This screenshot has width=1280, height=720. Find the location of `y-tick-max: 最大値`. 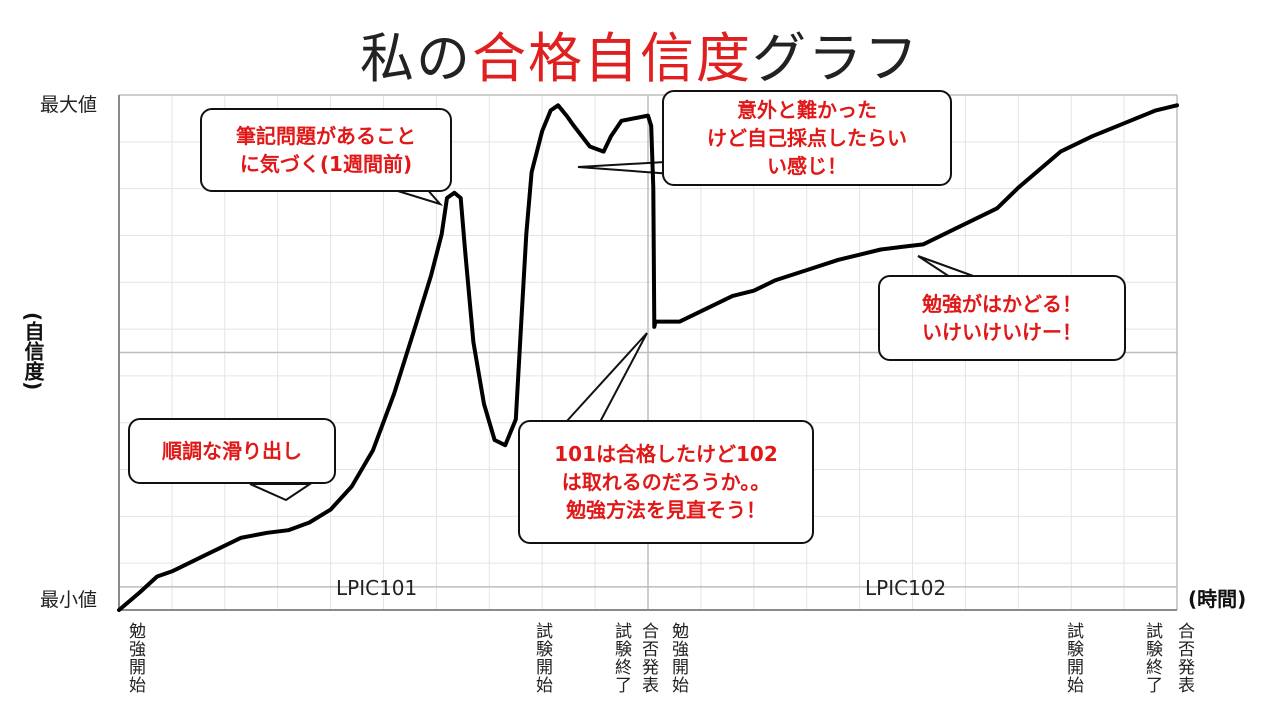

y-tick-max: 最大値 is located at coordinates (69, 105).